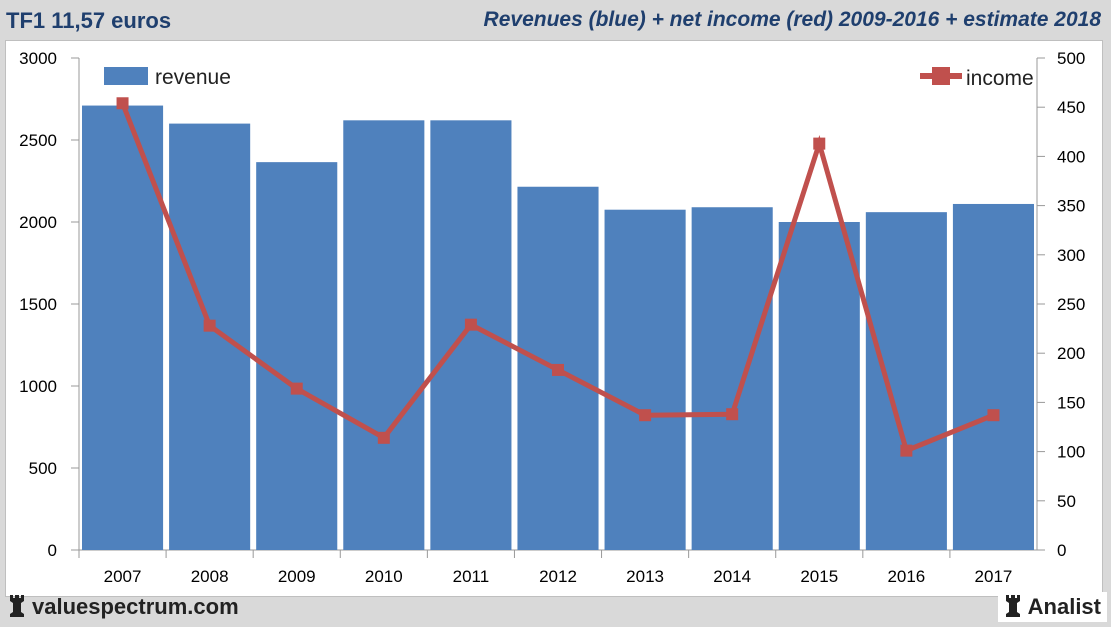 This screenshot has width=1111, height=627. What do you see at coordinates (994, 576) in the screenshot?
I see `x-tick-label: 2017` at bounding box center [994, 576].